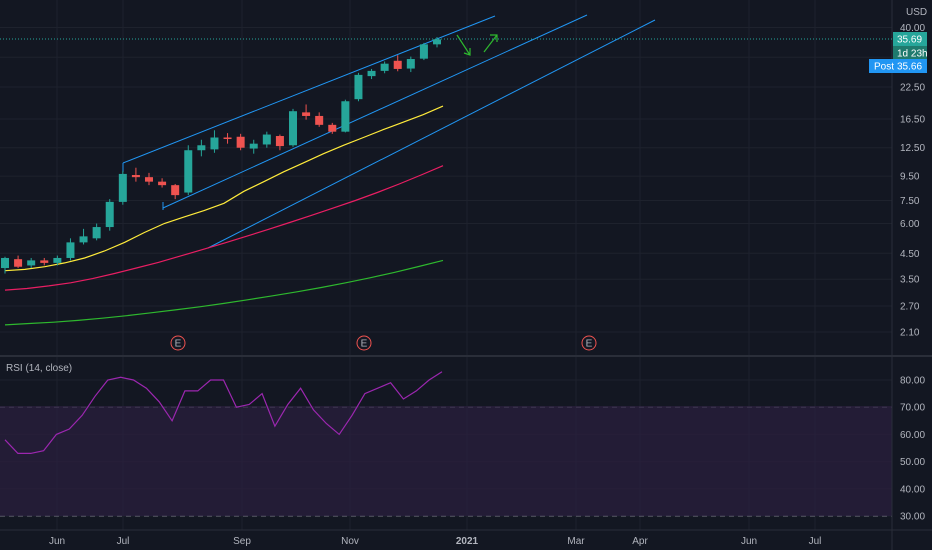 The image size is (932, 550). I want to click on rsi-tick-label: 30.00, so click(912, 517).